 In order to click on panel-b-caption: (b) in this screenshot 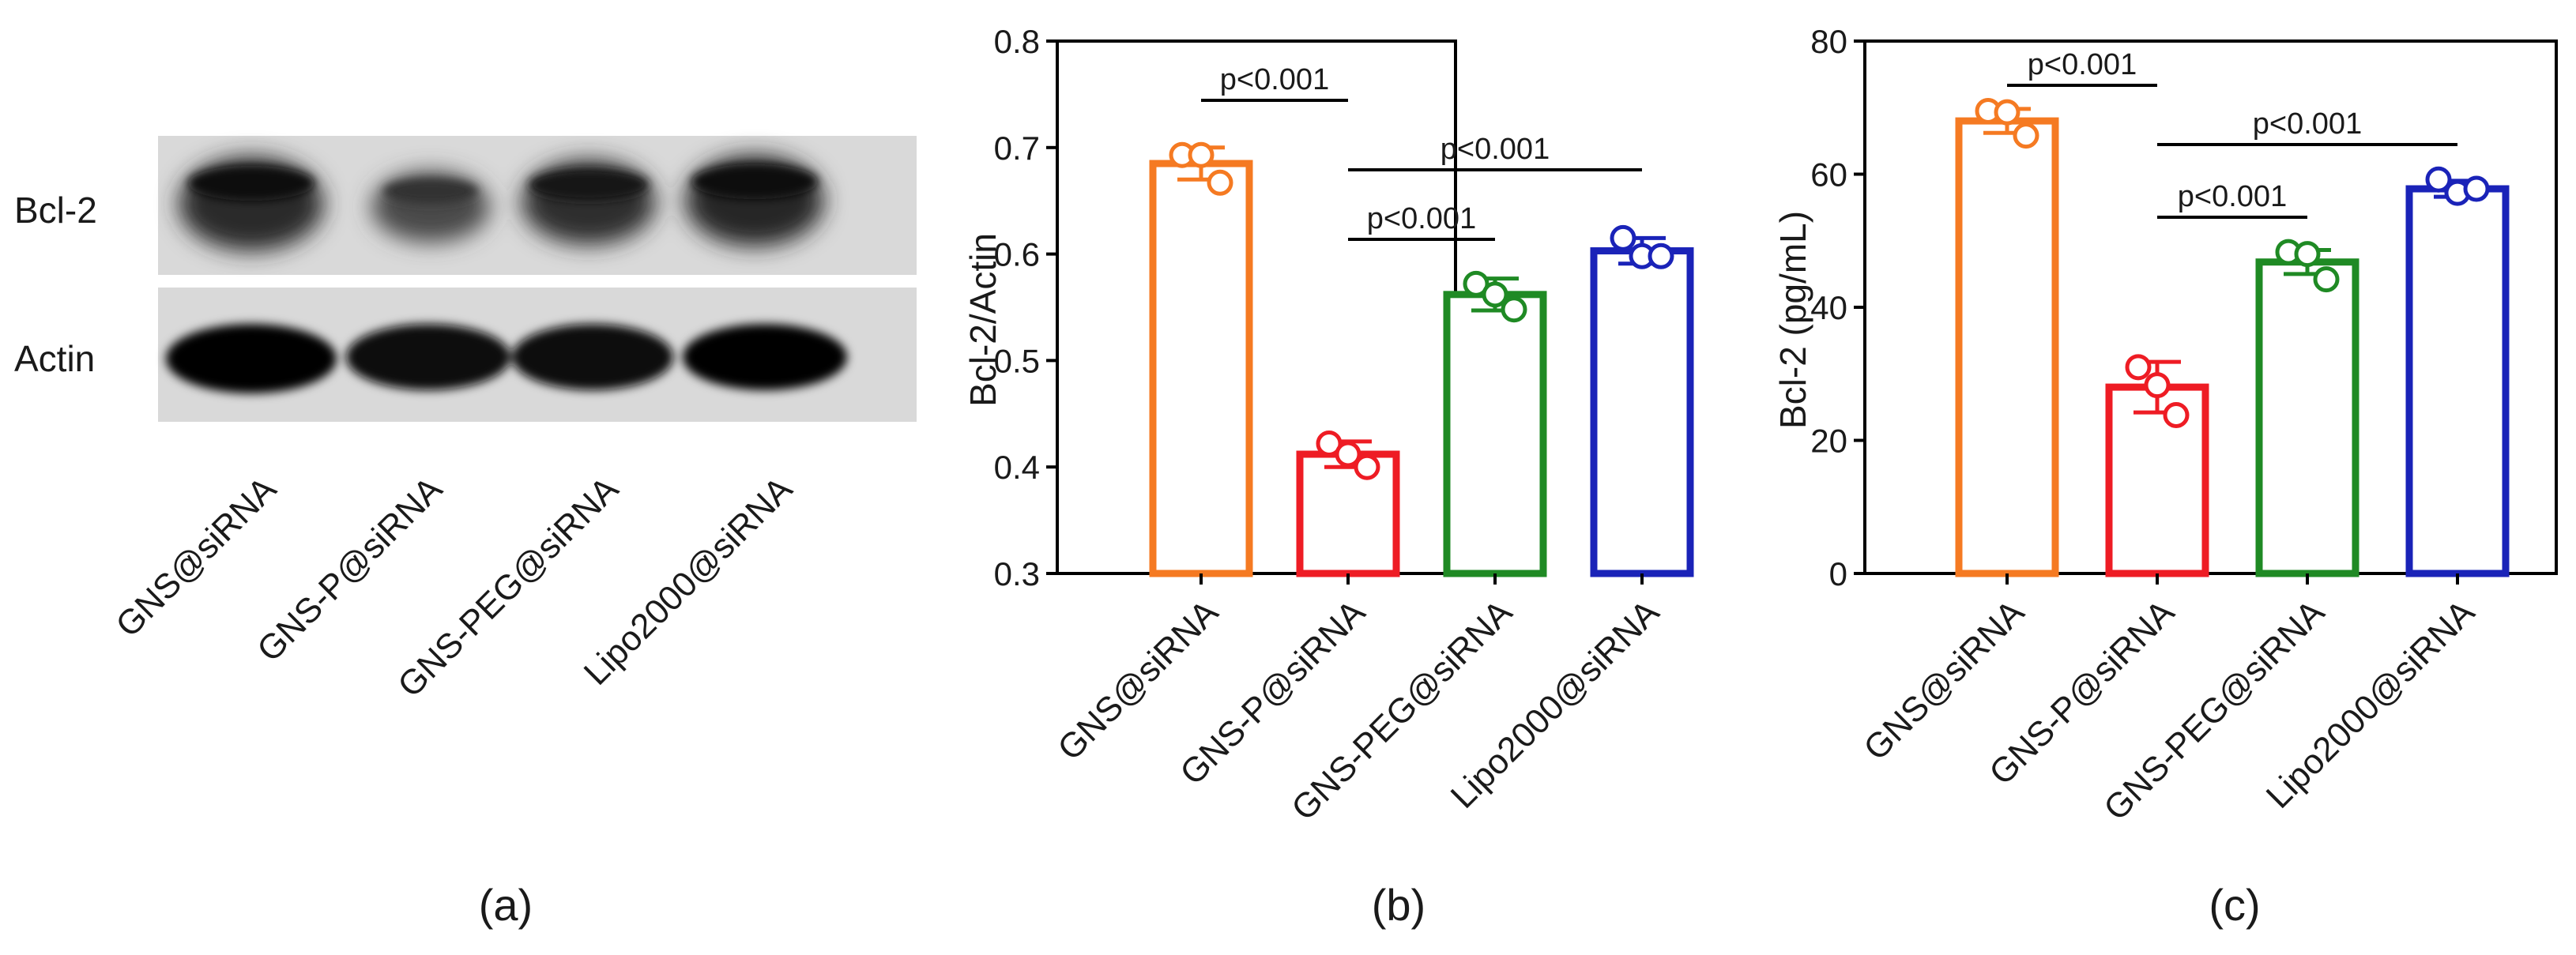, I will do `click(1398, 905)`.